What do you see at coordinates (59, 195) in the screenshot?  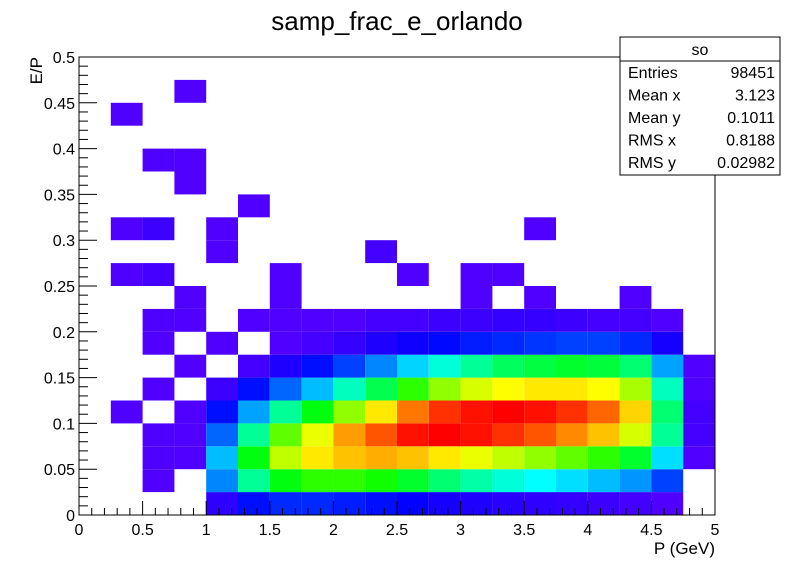 I see `y-tick-label: 0.35` at bounding box center [59, 195].